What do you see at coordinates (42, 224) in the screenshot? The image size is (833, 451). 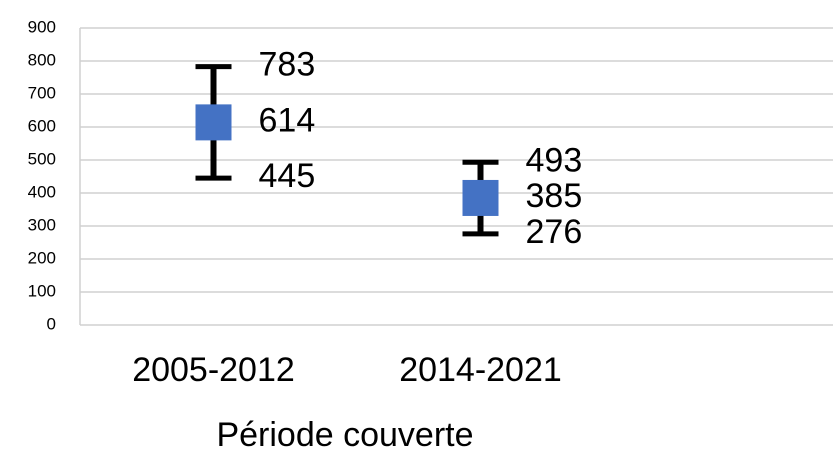 I see `y-tick-label: 300` at bounding box center [42, 224].